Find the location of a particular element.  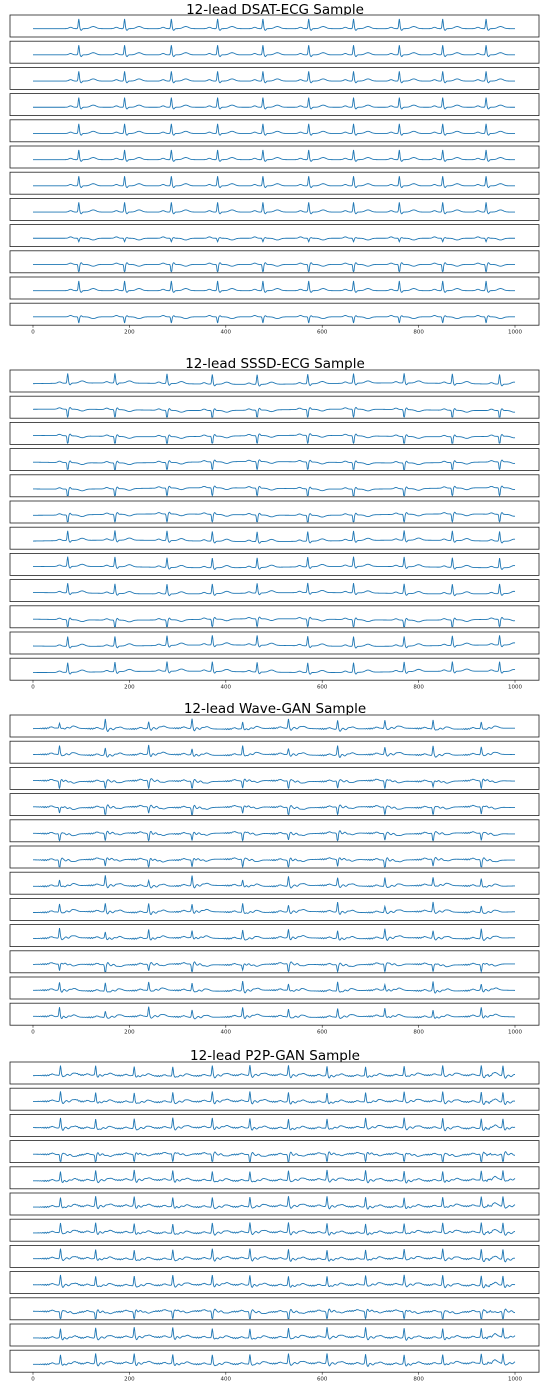

chart-title: 12-lead Wave-GAN Sample is located at coordinates (275, 709).